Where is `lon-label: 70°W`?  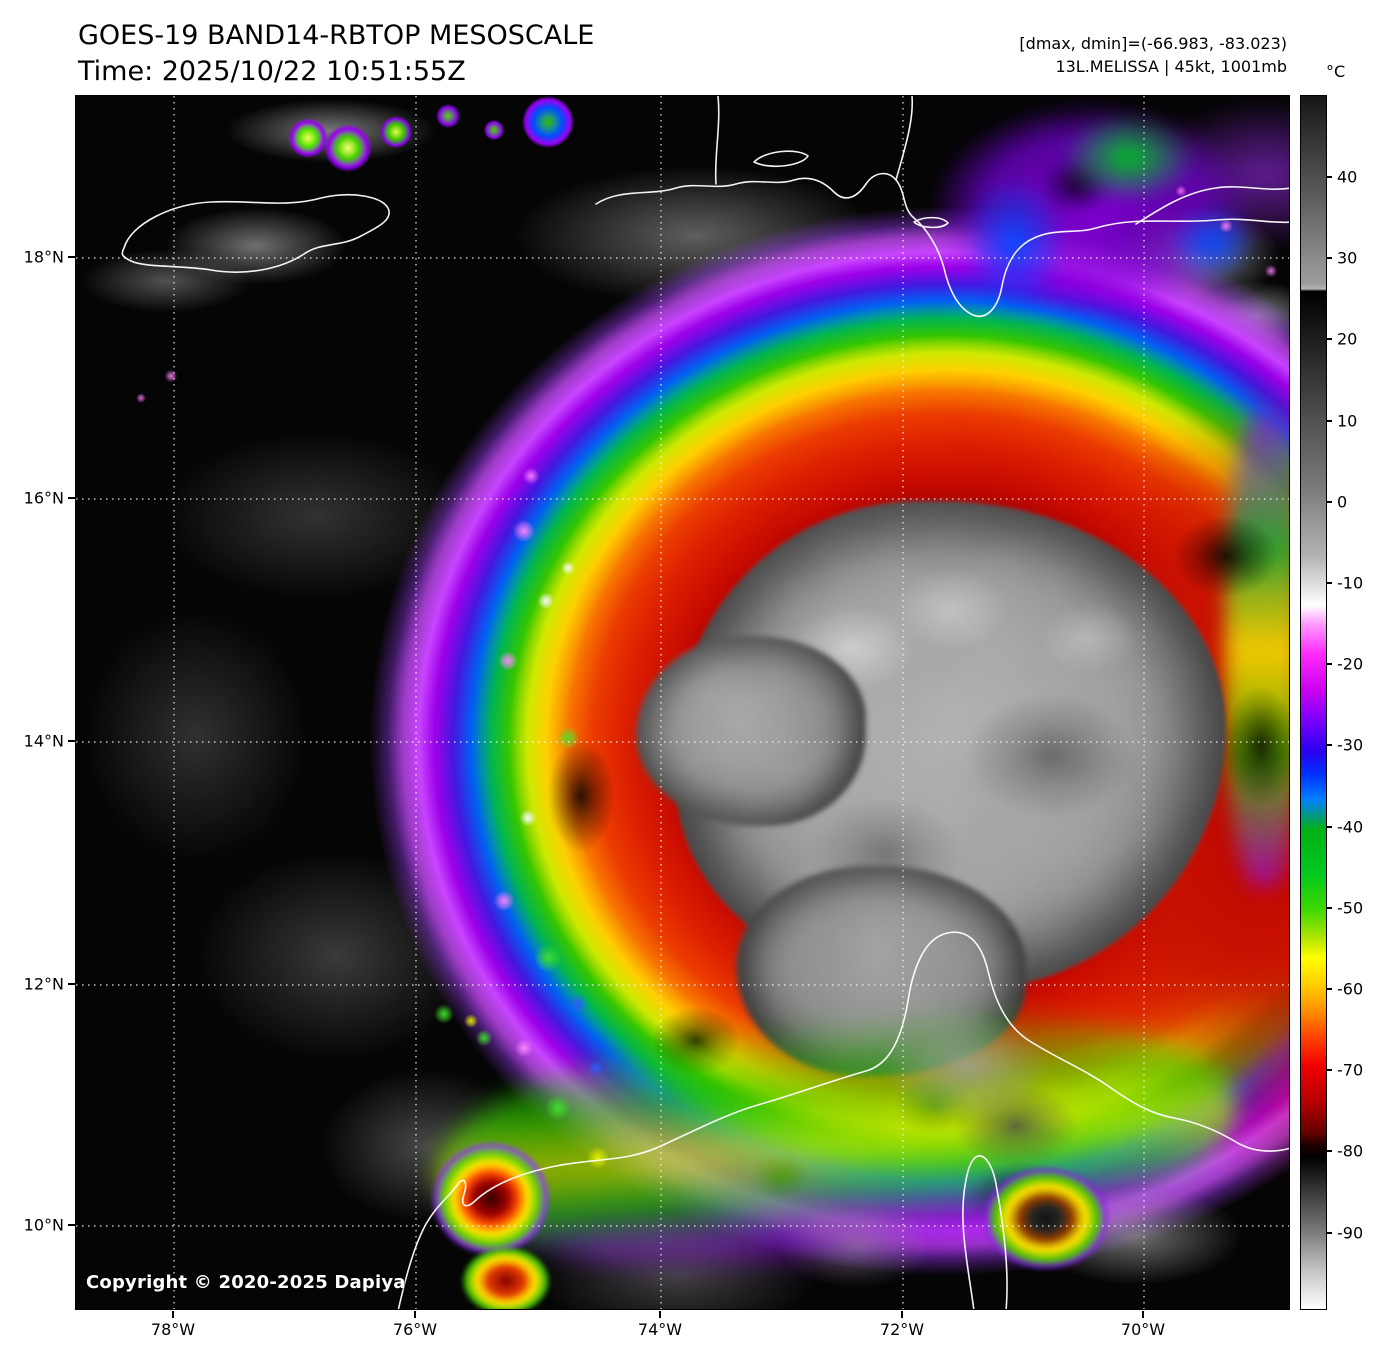
lon-label: 70°W is located at coordinates (1143, 1329).